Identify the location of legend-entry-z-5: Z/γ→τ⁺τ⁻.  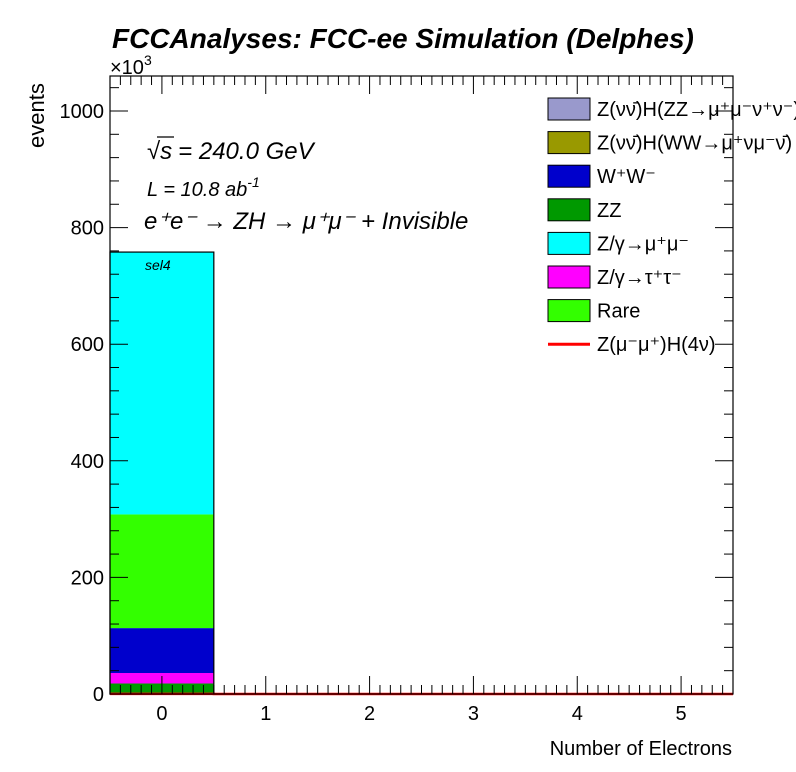
(614, 277).